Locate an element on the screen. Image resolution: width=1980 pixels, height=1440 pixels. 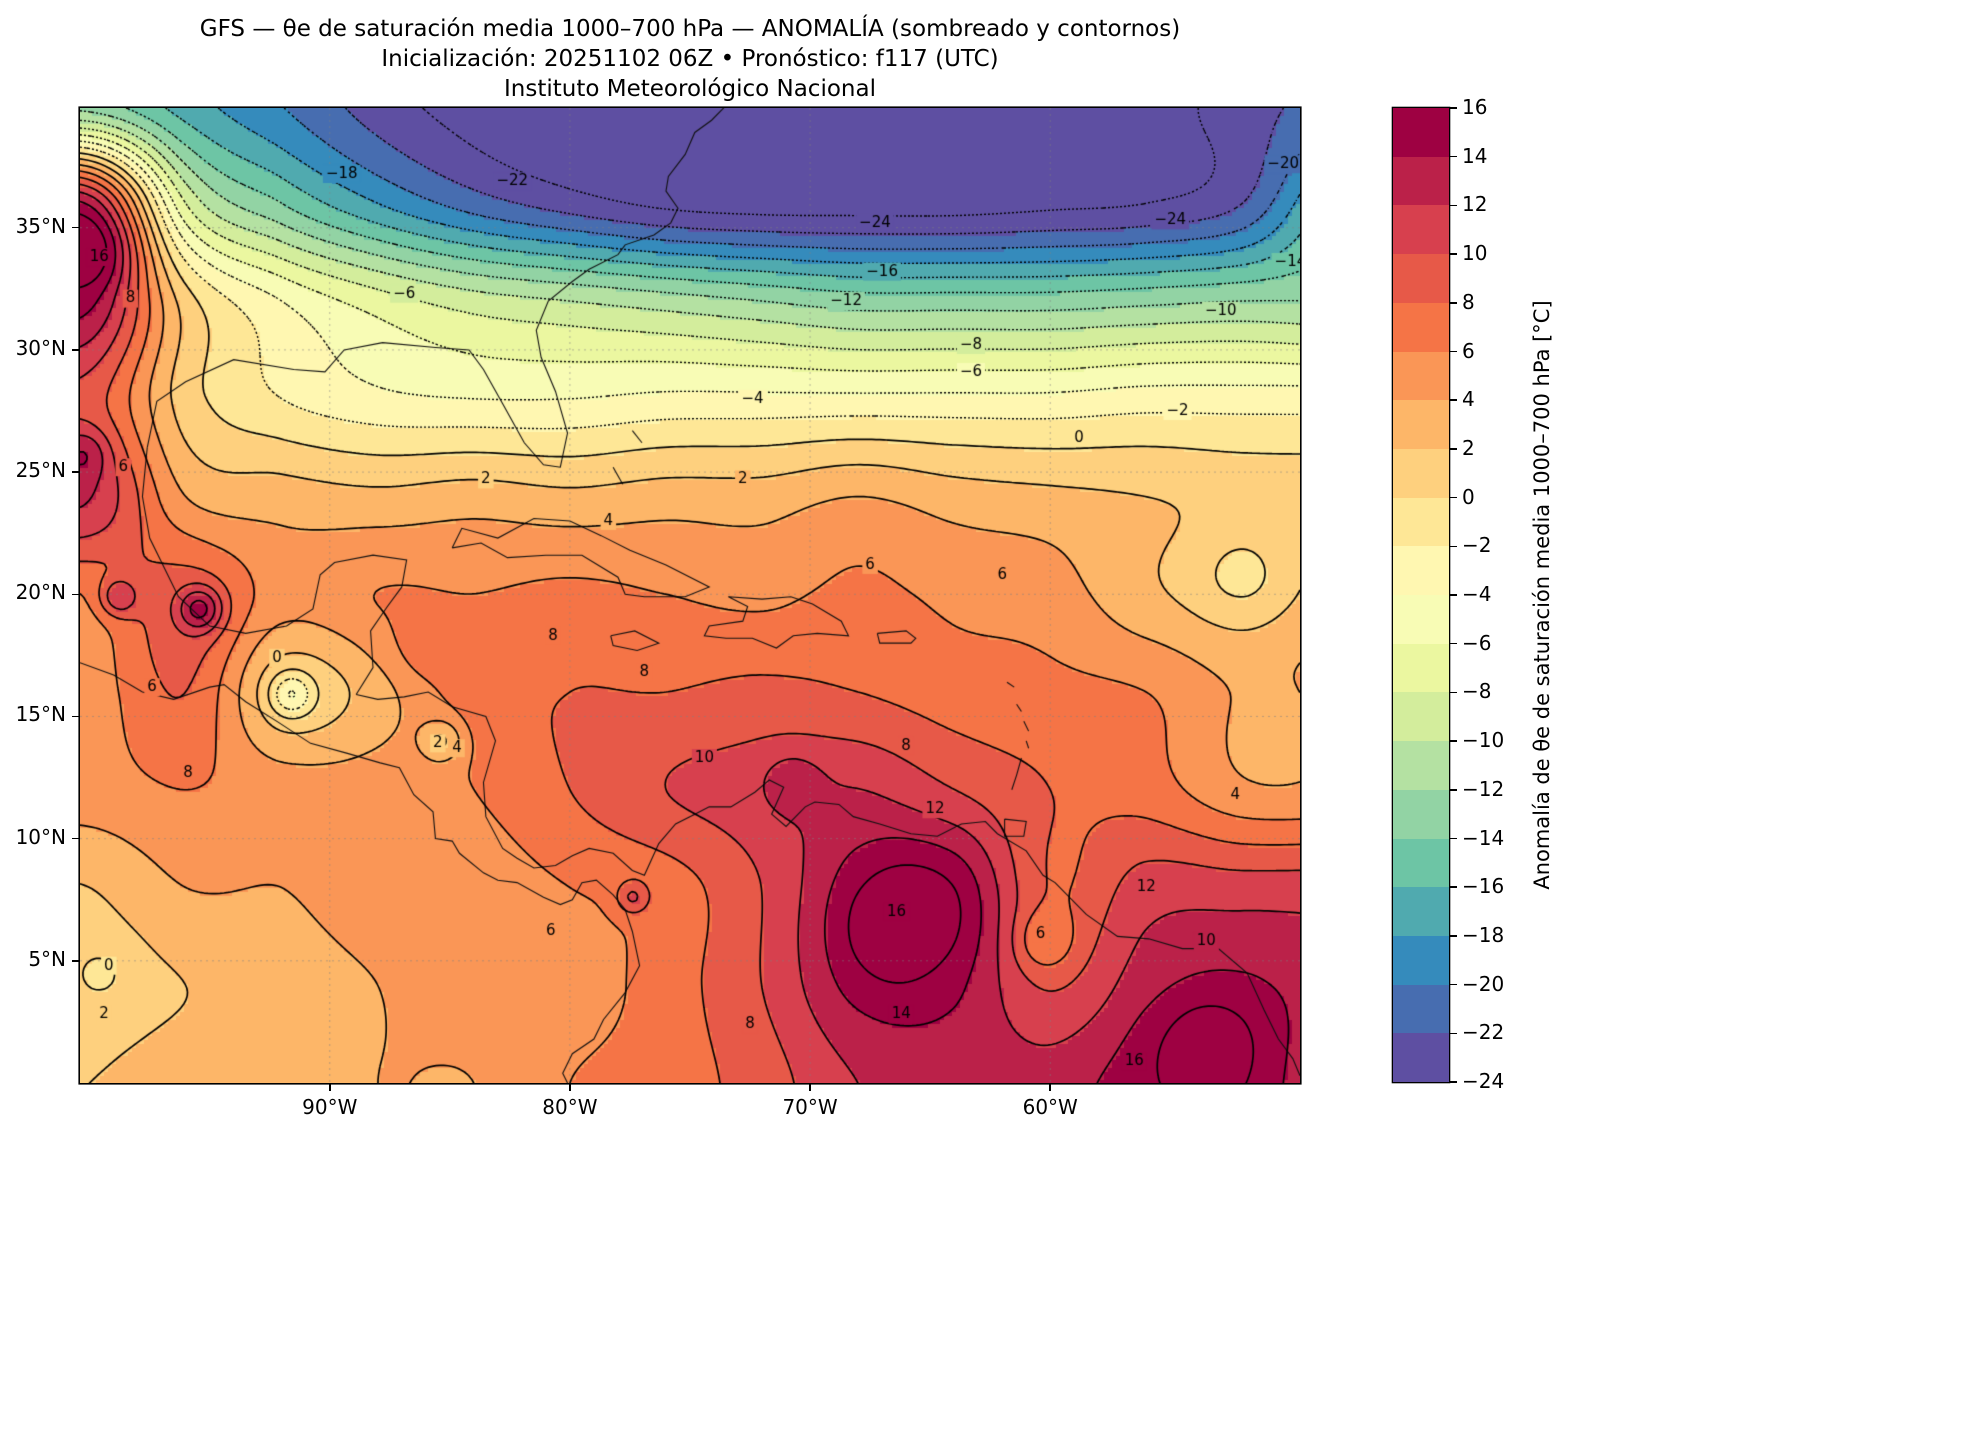
colorbar-tick-label: 6 is located at coordinates (1468, 350).